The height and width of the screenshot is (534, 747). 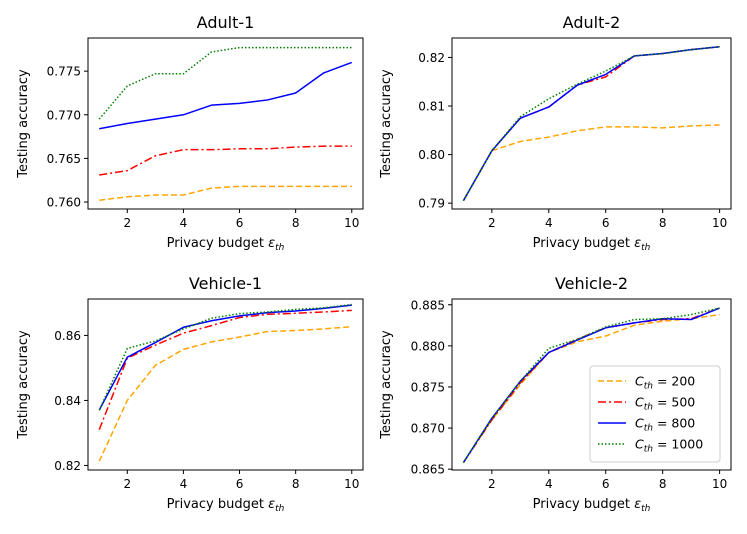 I want to click on y-tick-label: 0.885, so click(x=428, y=305).